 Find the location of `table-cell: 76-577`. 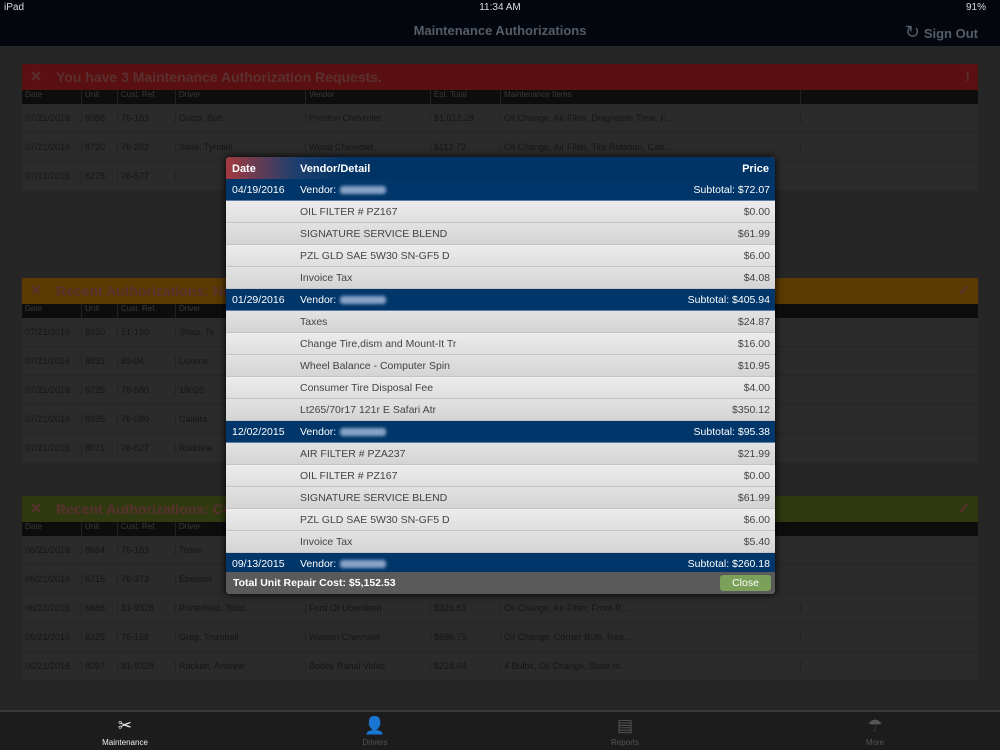

table-cell: 76-577 is located at coordinates (147, 176).